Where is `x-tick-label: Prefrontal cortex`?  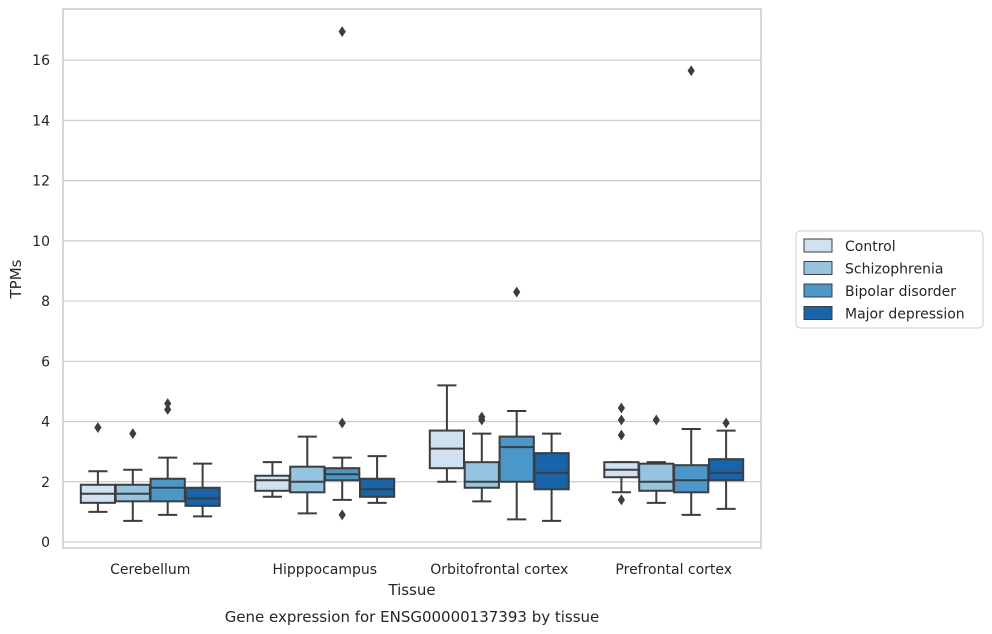 x-tick-label: Prefrontal cortex is located at coordinates (673, 570).